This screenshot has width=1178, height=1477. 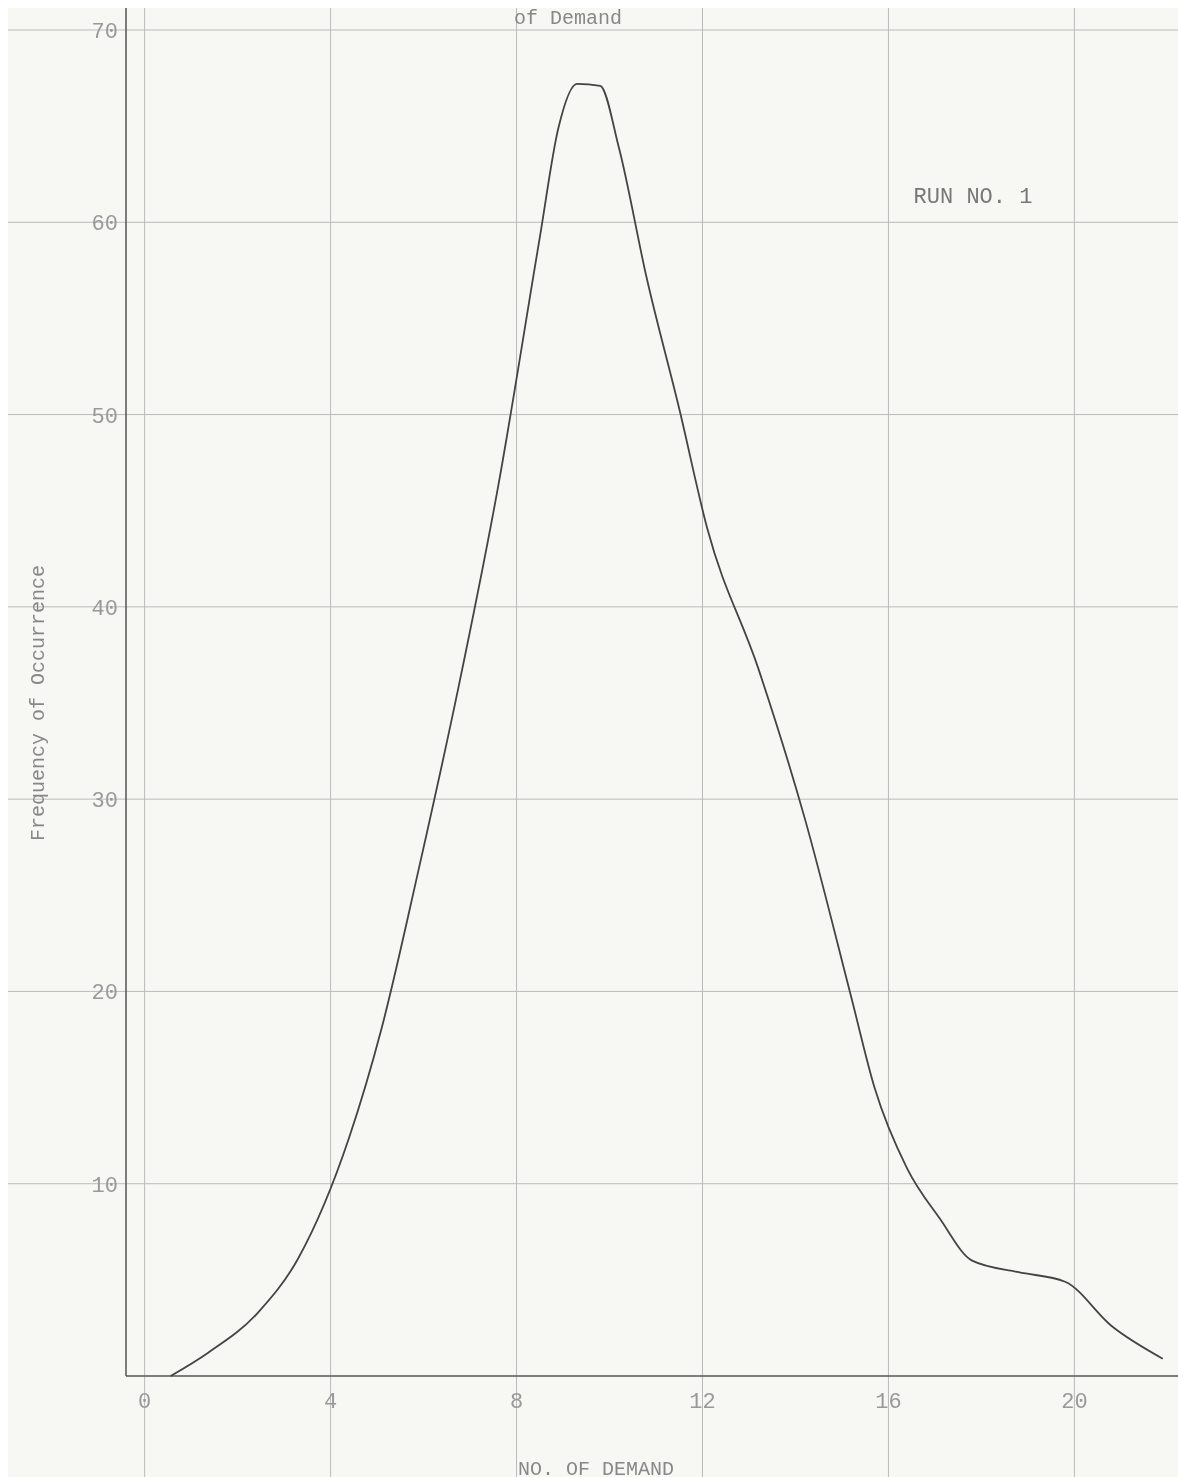 I want to click on y-tick-label: 50, so click(x=104, y=417).